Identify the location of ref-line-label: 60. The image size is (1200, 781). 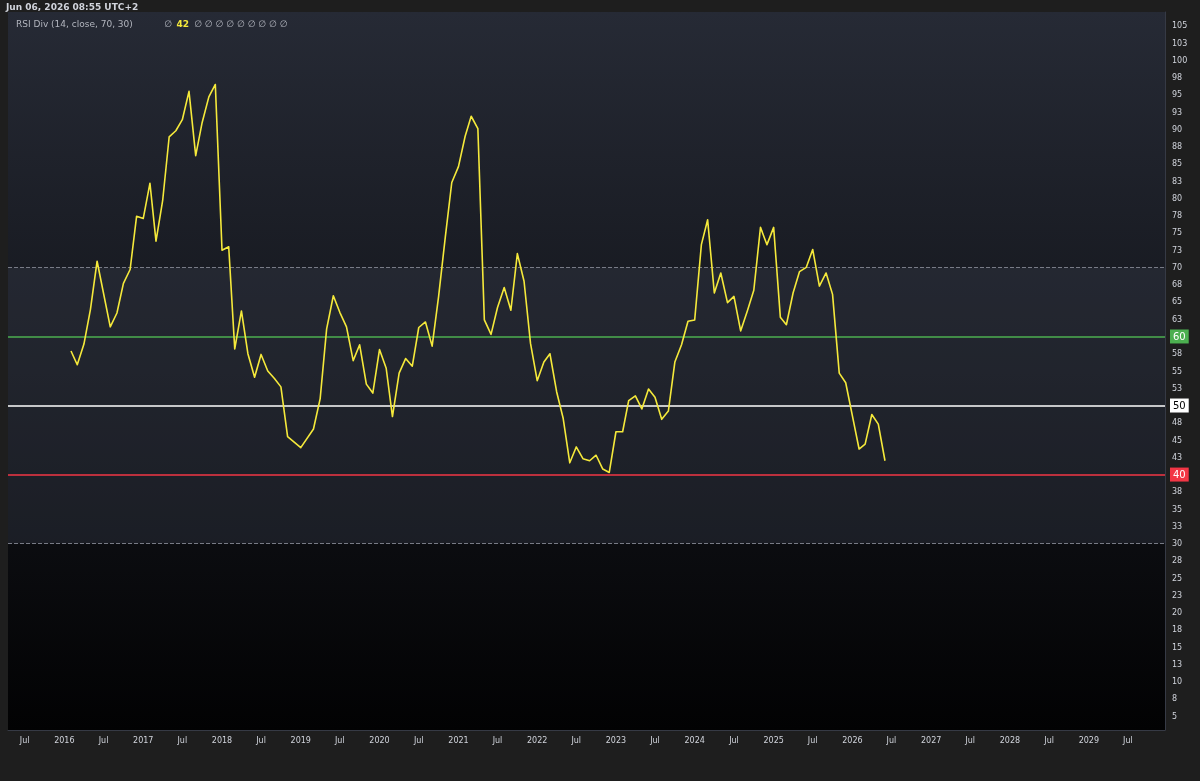
(1179, 336).